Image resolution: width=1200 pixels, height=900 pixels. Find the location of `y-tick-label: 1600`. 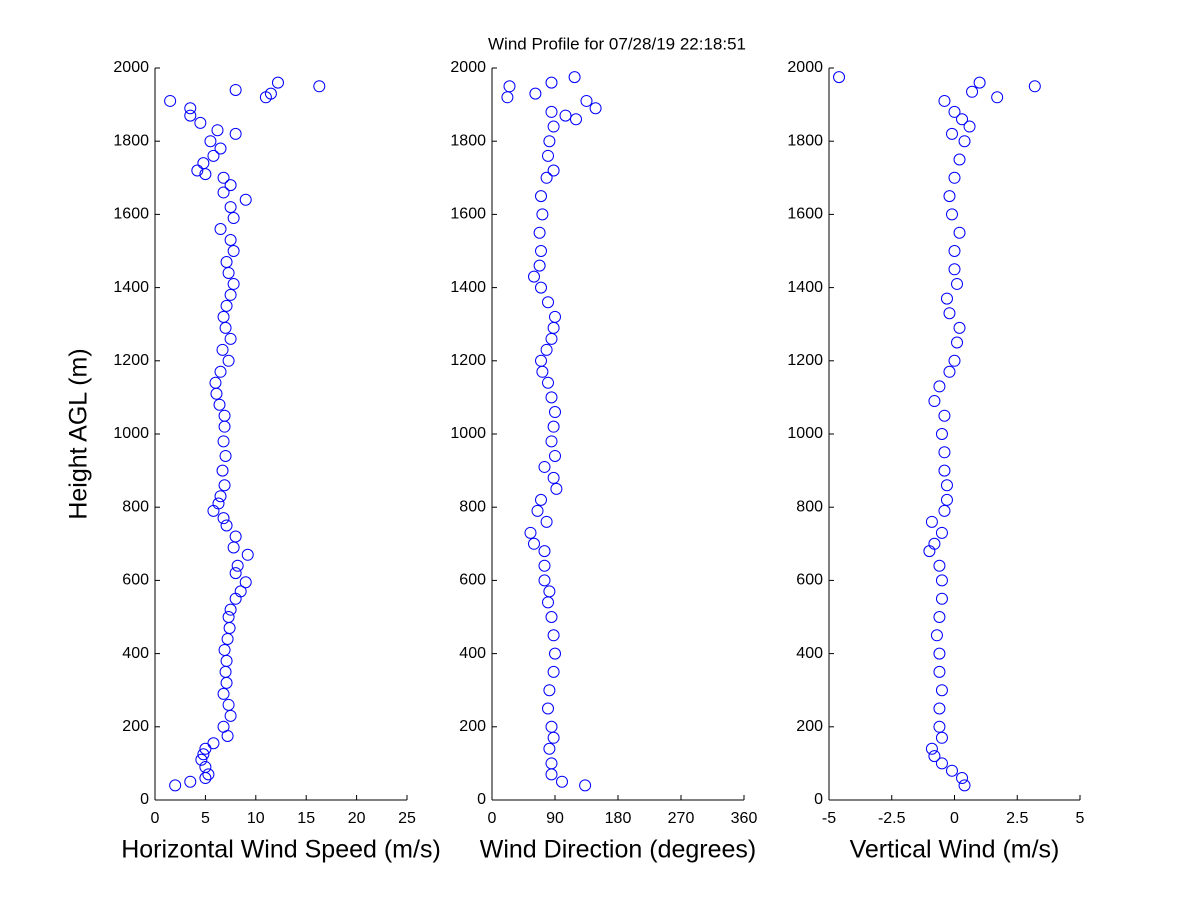

y-tick-label: 1600 is located at coordinates (805, 214).